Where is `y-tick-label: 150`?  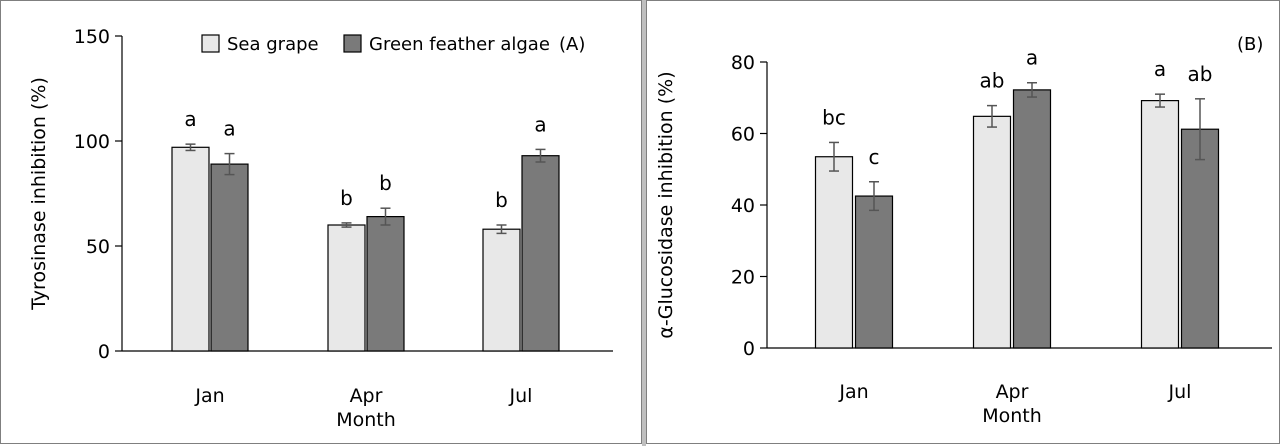 y-tick-label: 150 is located at coordinates (92, 37).